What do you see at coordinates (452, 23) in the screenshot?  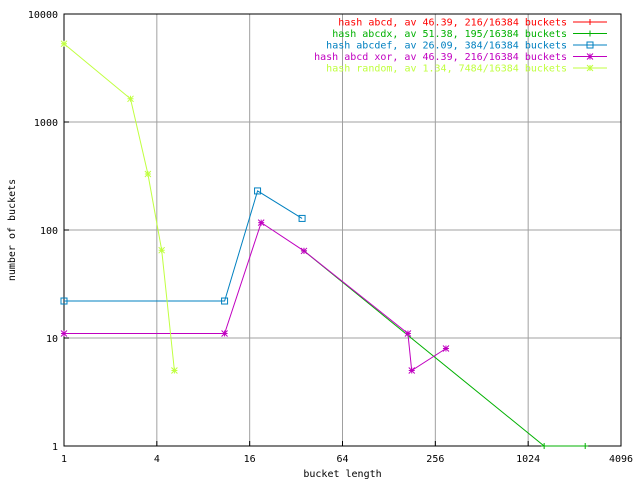 I see `legend-label: hash abcd, av 46.39, 216/16384 buckets` at bounding box center [452, 23].